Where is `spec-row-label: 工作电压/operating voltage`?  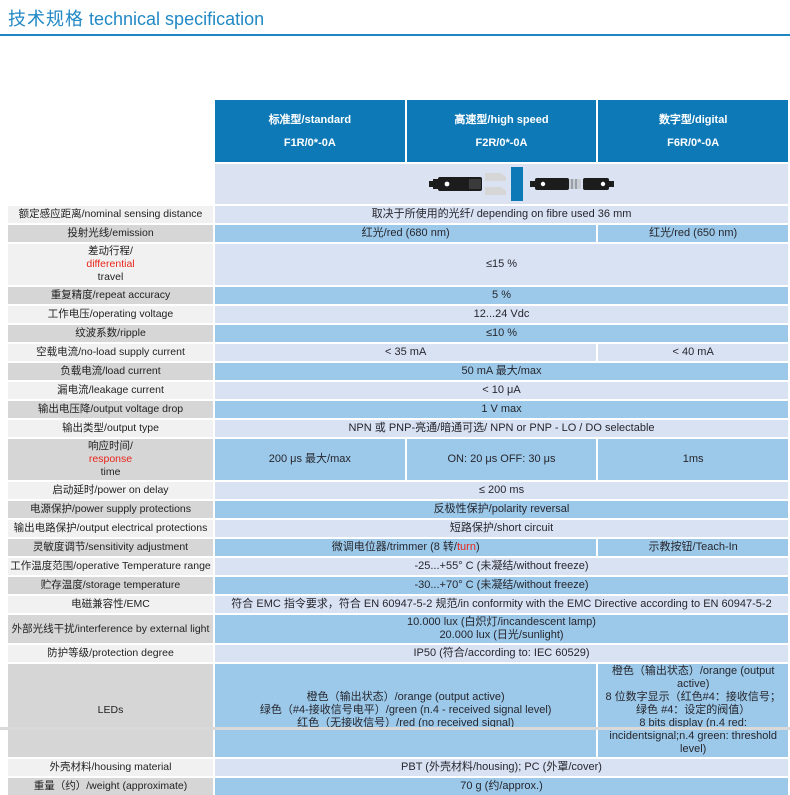
spec-row-label: 工作电压/operating voltage is located at coordinates (110, 314).